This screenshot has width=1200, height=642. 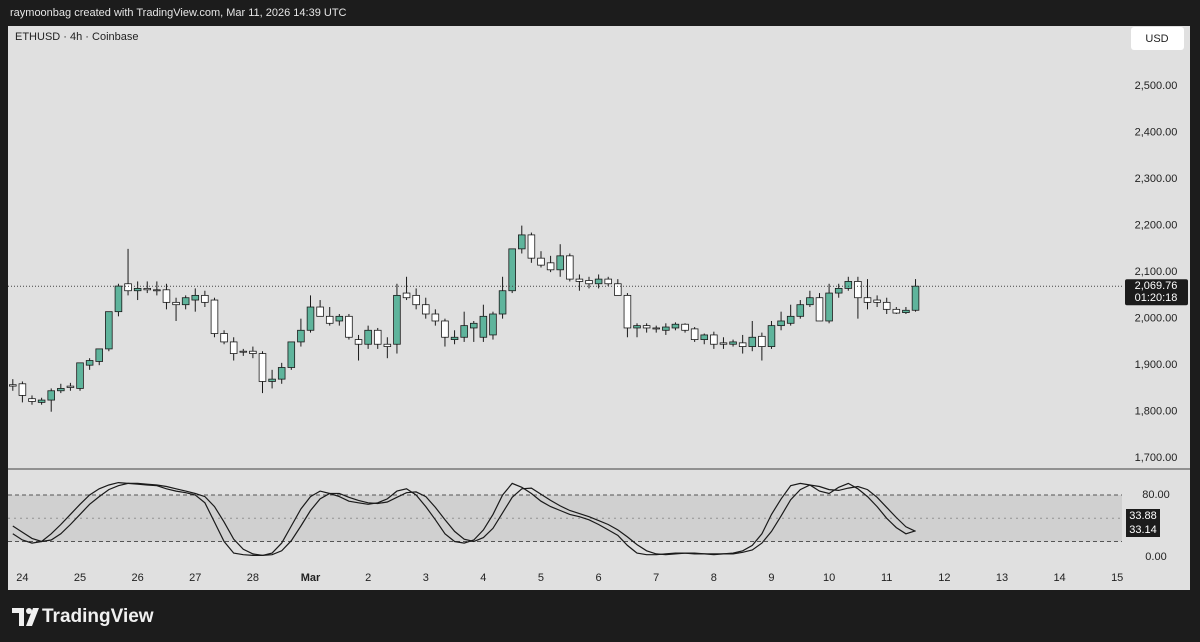 What do you see at coordinates (1156, 179) in the screenshot?
I see `y-tick-label: 2,300.00` at bounding box center [1156, 179].